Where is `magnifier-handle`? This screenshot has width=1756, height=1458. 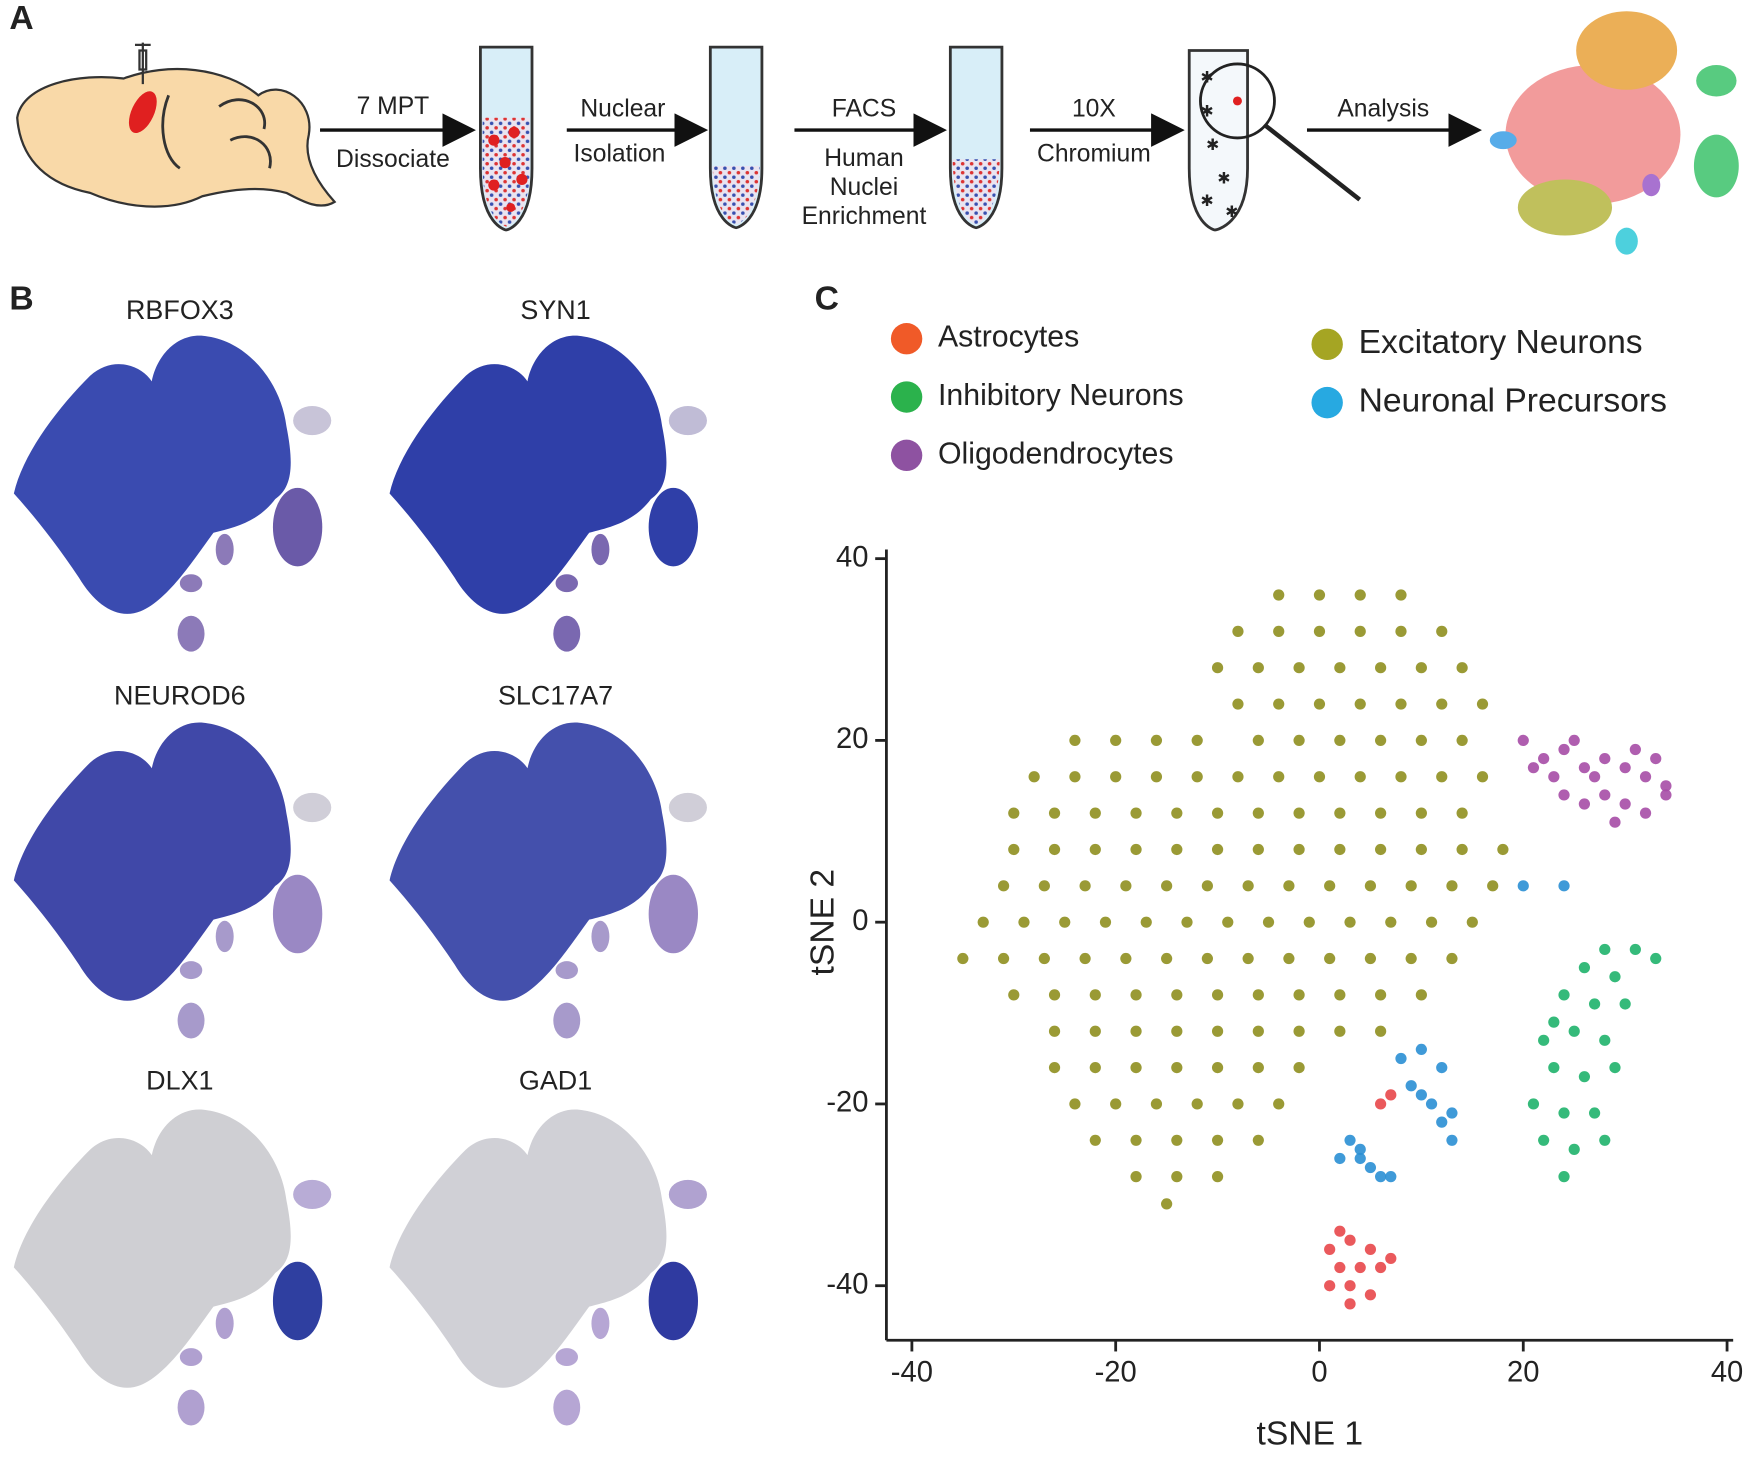
magnifier-handle is located at coordinates (1313, 162).